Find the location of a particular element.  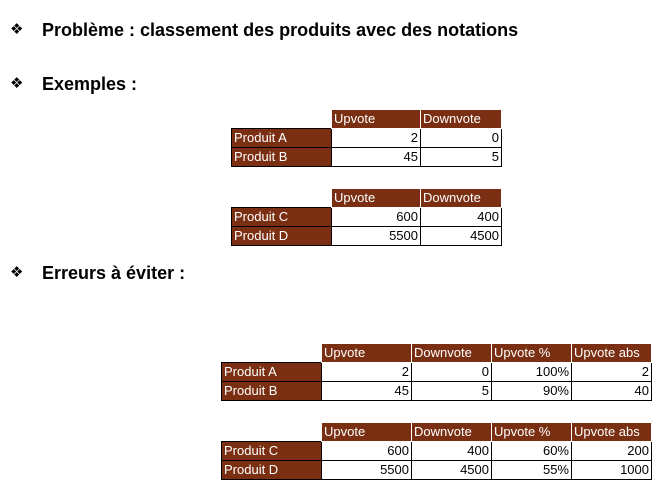

table-row: Produit B 45 5 90% 40 is located at coordinates (436, 391).